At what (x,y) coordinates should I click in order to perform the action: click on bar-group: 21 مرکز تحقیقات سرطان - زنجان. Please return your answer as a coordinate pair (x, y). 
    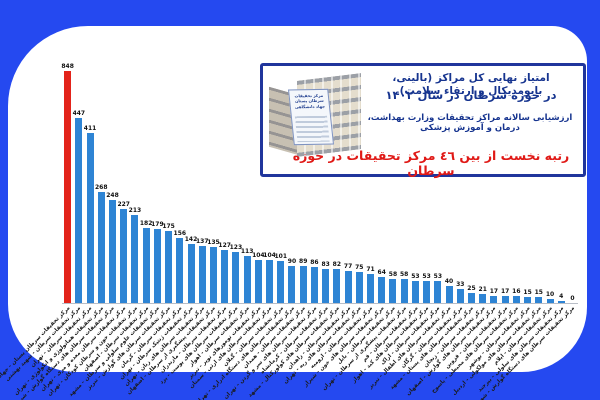
    Looking at the image, I should click on (455, 216).